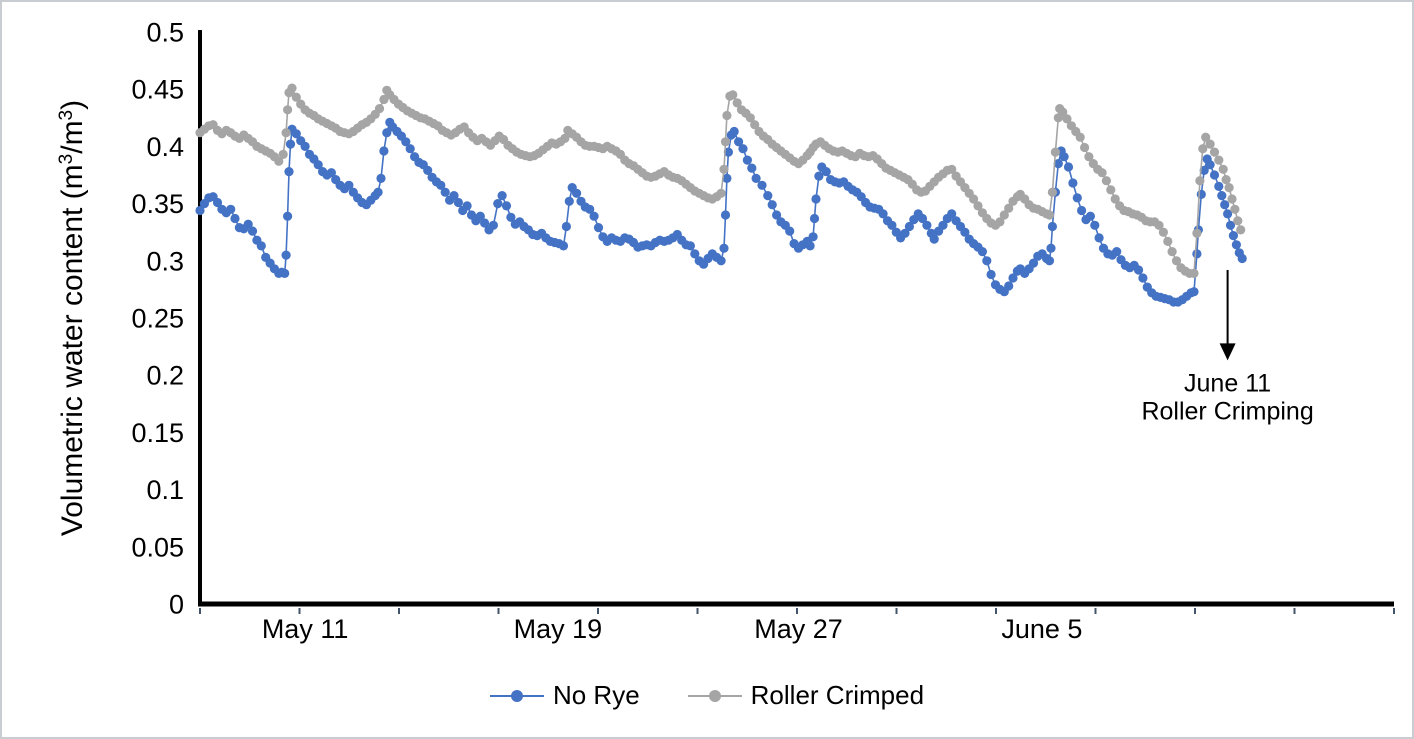 Image resolution: width=1414 pixels, height=739 pixels. I want to click on y-axis-tick-labels: 0 0.05 0.1 0.15 0.2 0.25 0.3 0.35 0.4 0.45 0.5, so click(157, 319).